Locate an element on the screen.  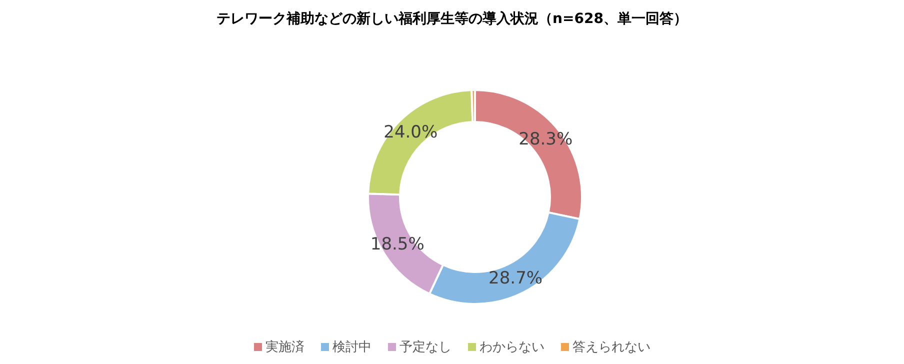
data-label: 28.7% is located at coordinates (515, 278).